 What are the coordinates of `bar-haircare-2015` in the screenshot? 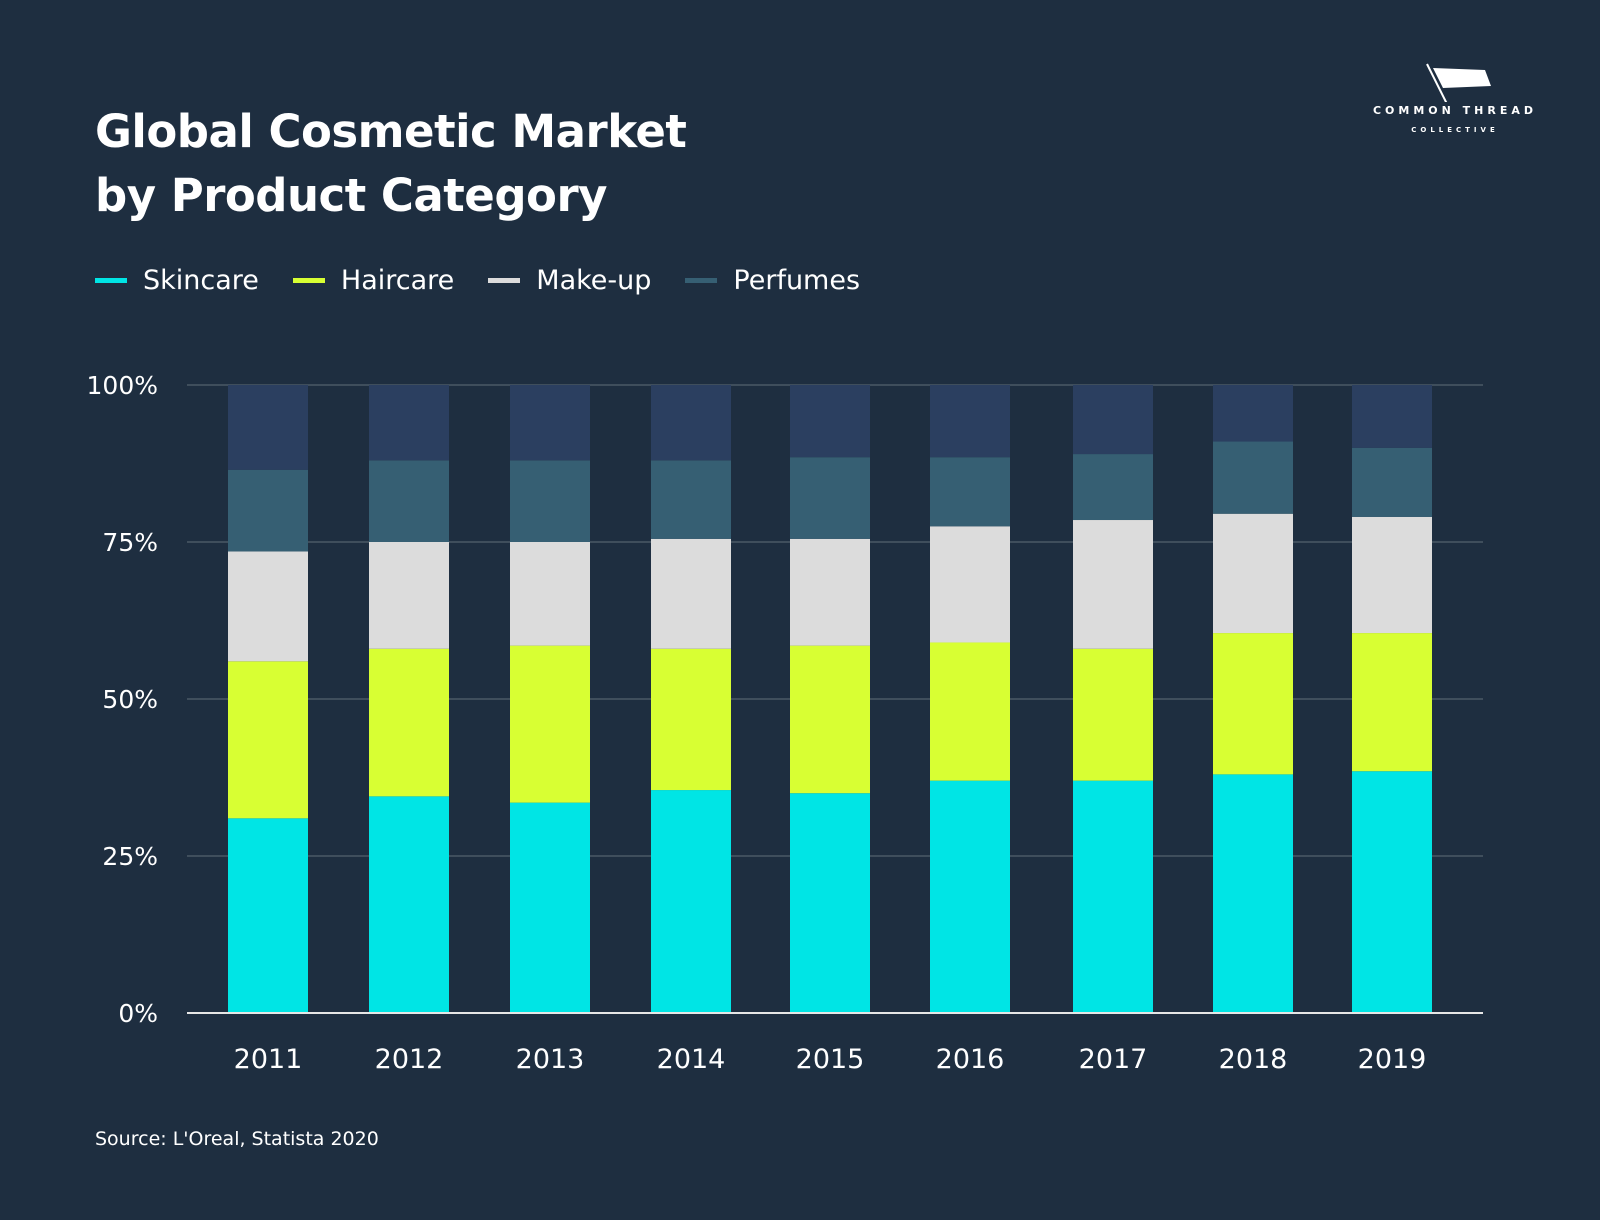 It's located at (830, 719).